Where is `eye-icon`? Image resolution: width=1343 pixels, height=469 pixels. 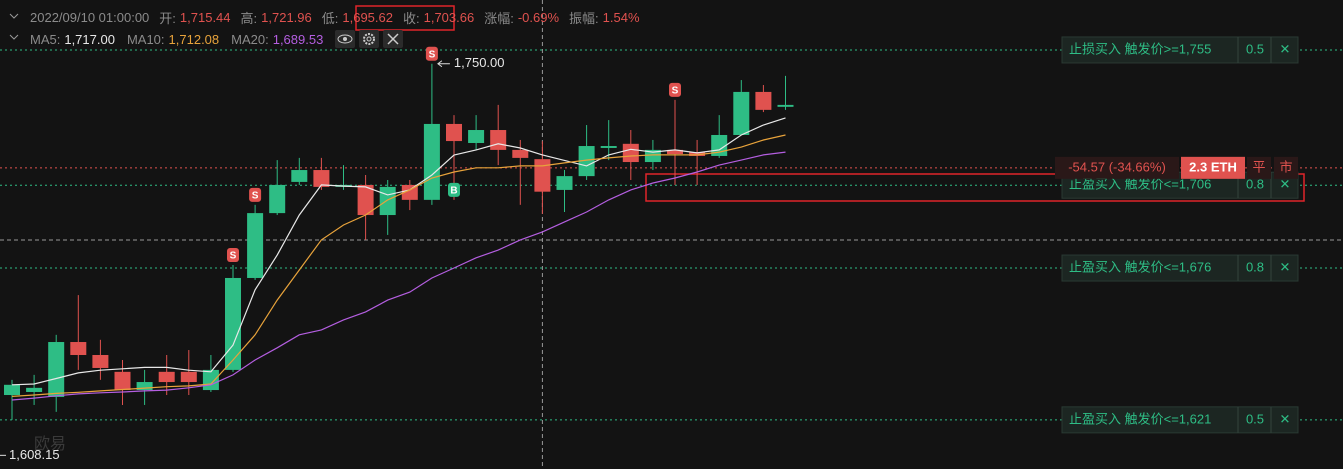
eye-icon is located at coordinates (345, 39).